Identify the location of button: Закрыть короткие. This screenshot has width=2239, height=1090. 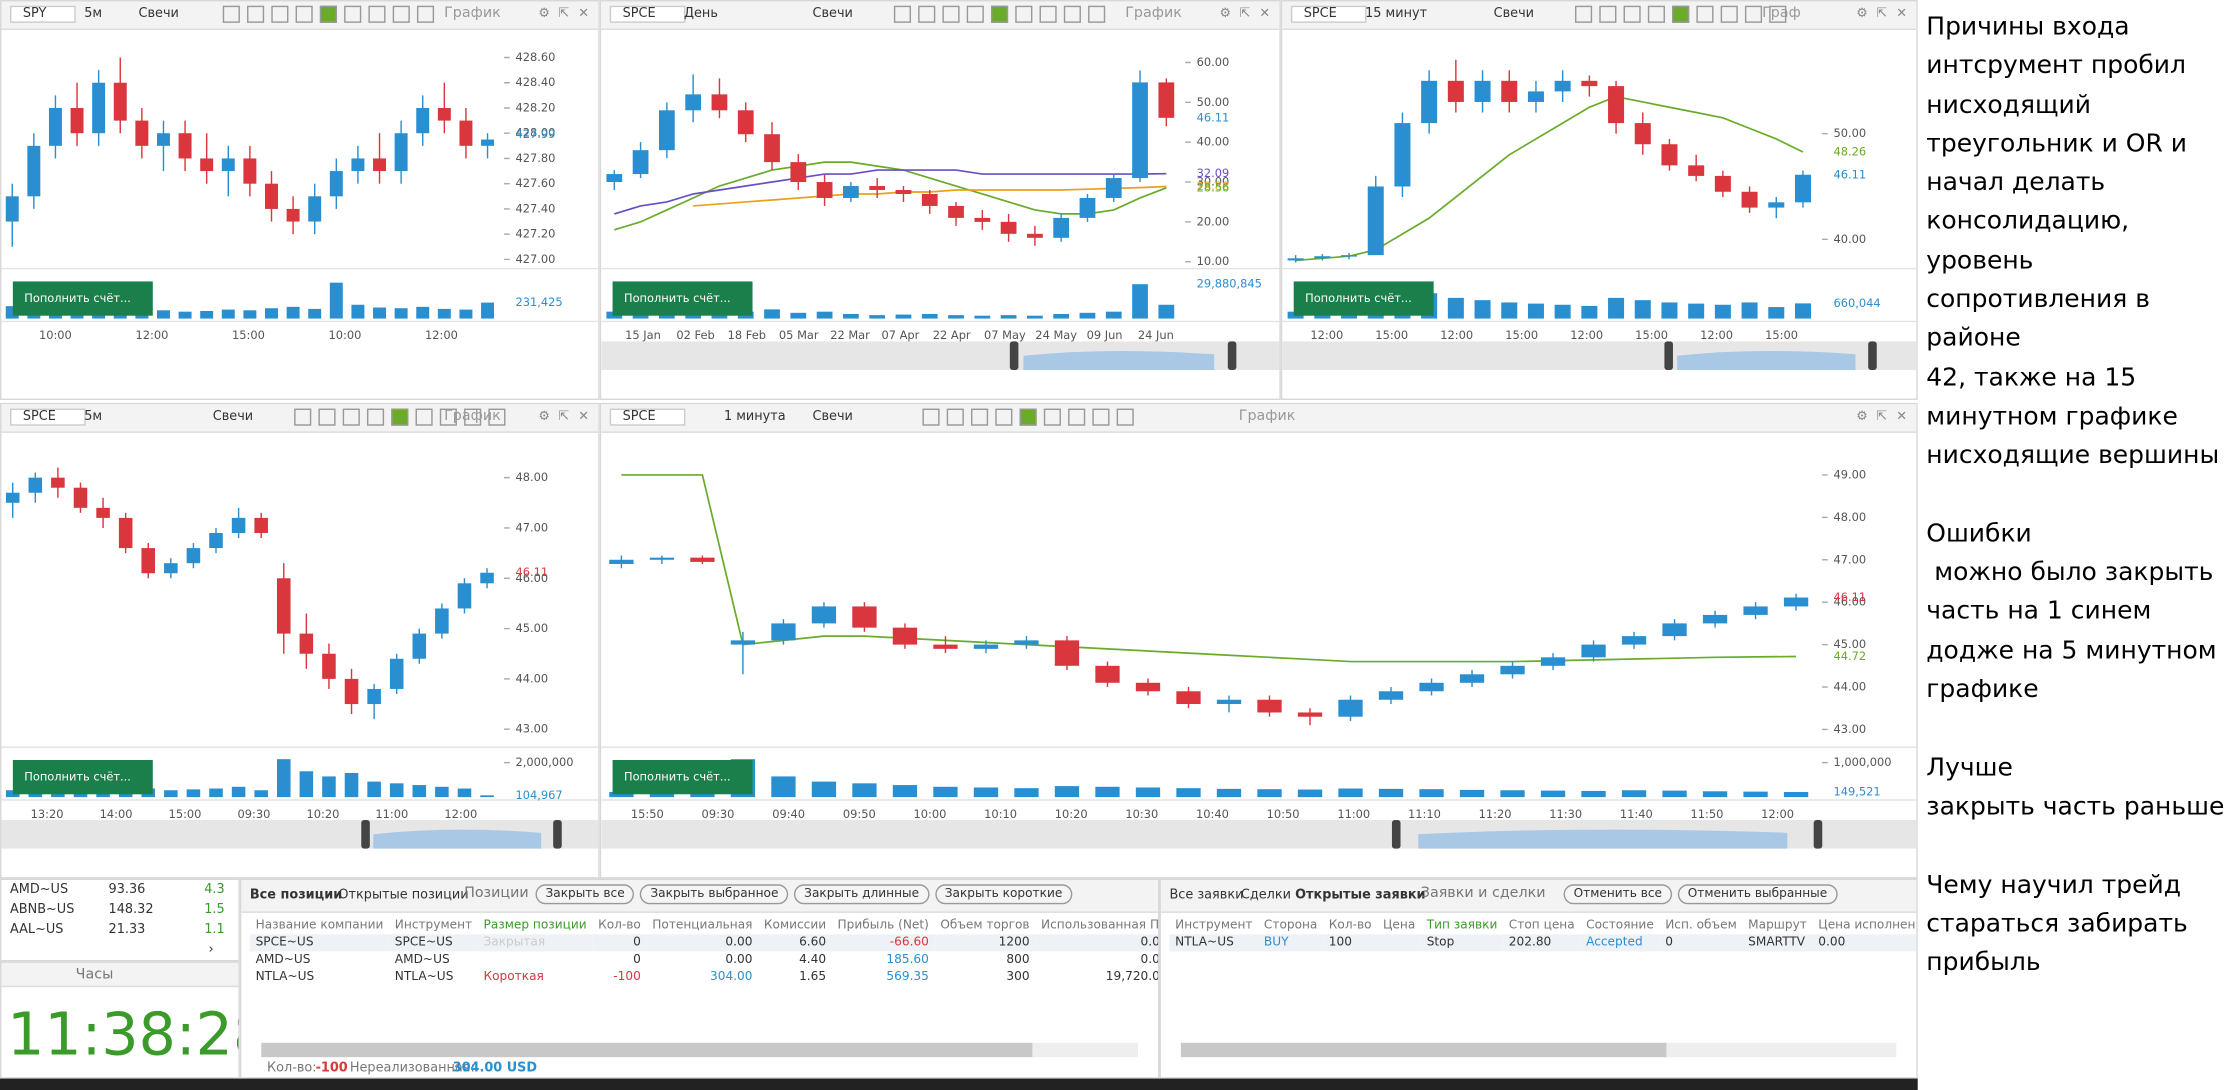
(1003, 894).